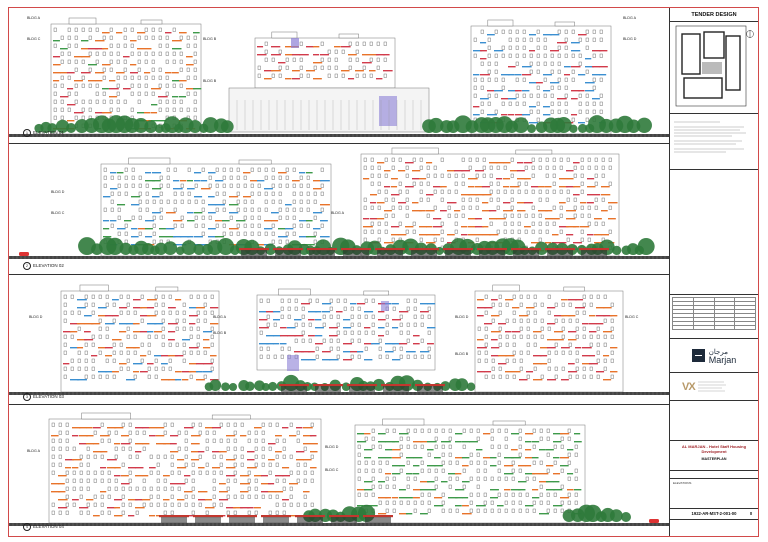 The height and width of the screenshot is (542, 768). Describe the element at coordinates (436, 125) in the screenshot. I see `tree` at that location.